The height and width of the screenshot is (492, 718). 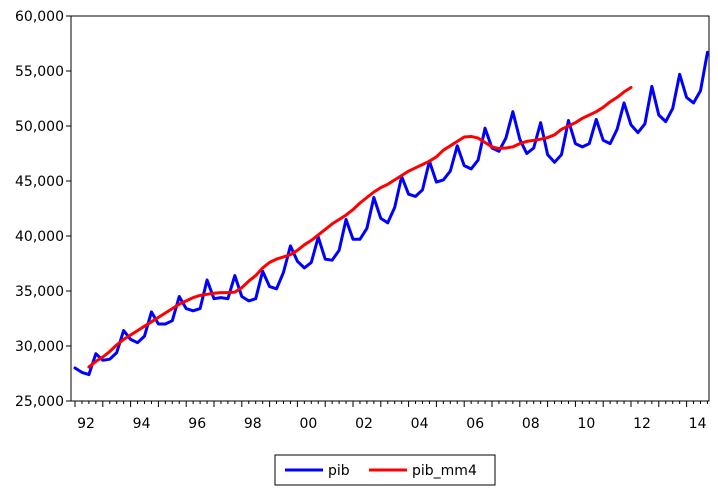 What do you see at coordinates (253, 424) in the screenshot?
I see `x-tick-label: 98` at bounding box center [253, 424].